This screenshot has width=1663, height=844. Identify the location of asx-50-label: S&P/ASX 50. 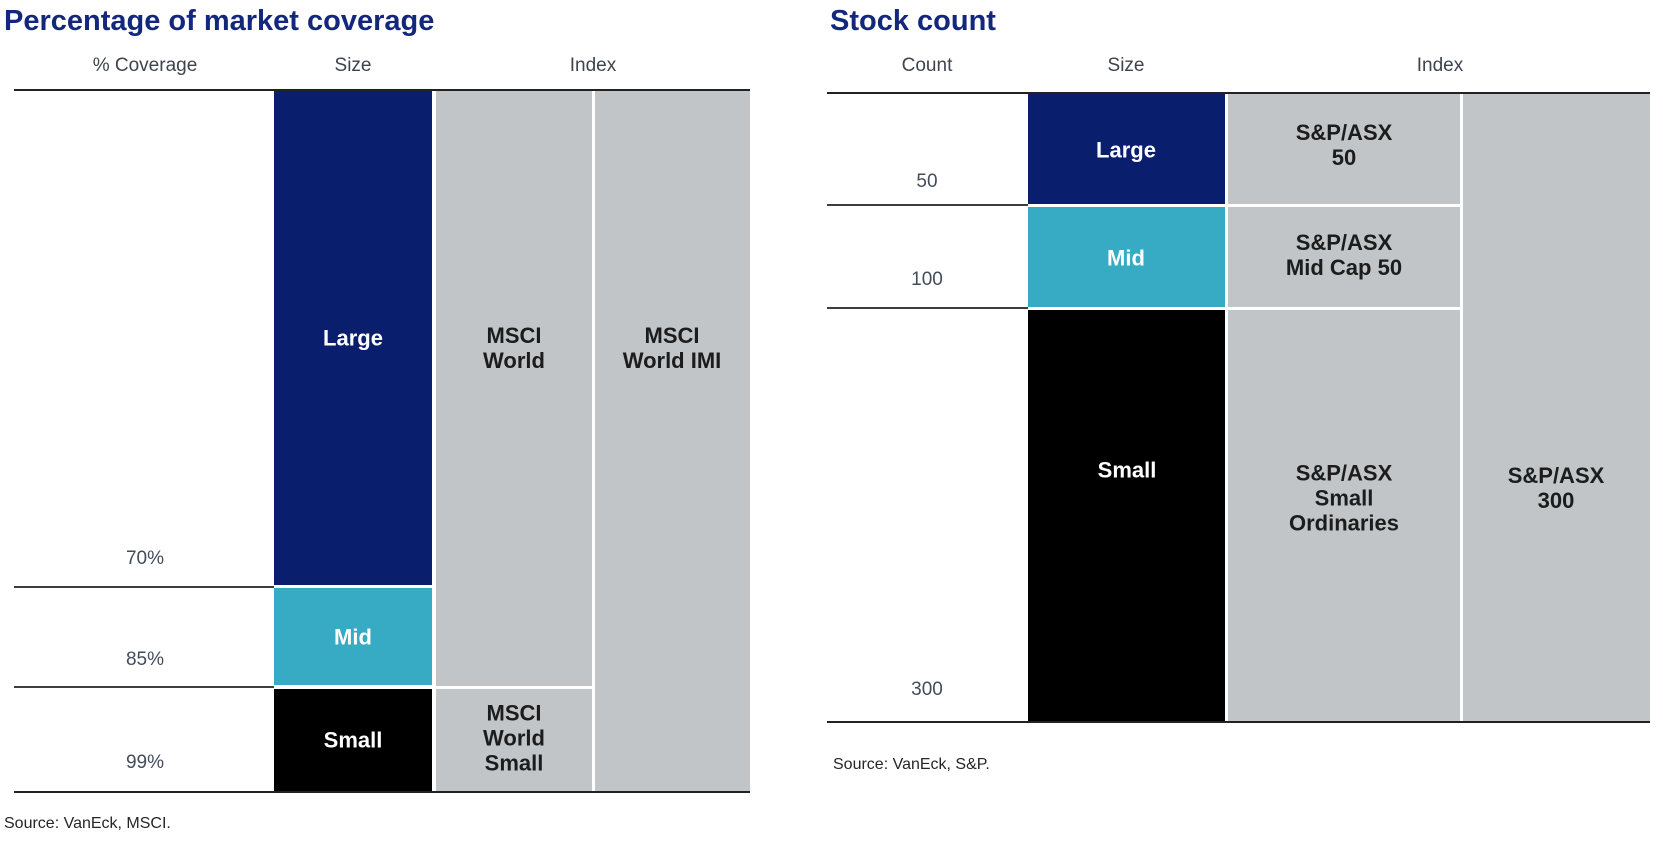
(1344, 145).